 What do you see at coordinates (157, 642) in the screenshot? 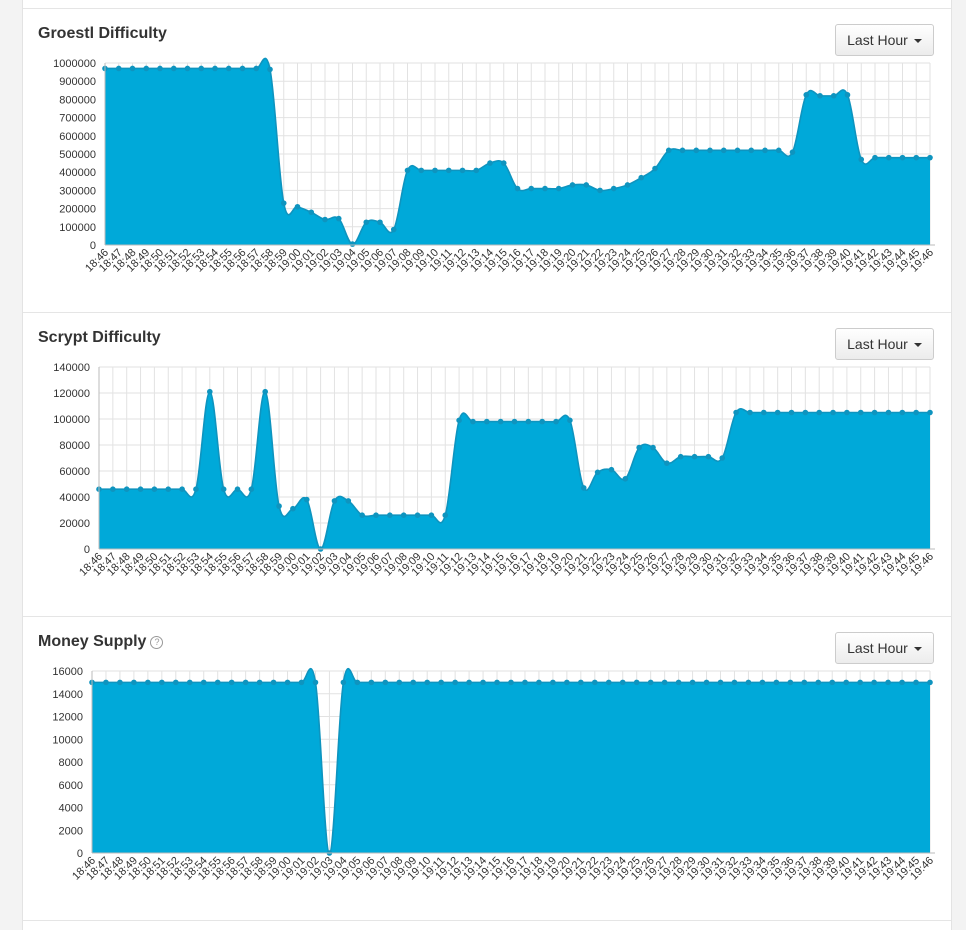
I see `question-circle-icon: ?` at bounding box center [157, 642].